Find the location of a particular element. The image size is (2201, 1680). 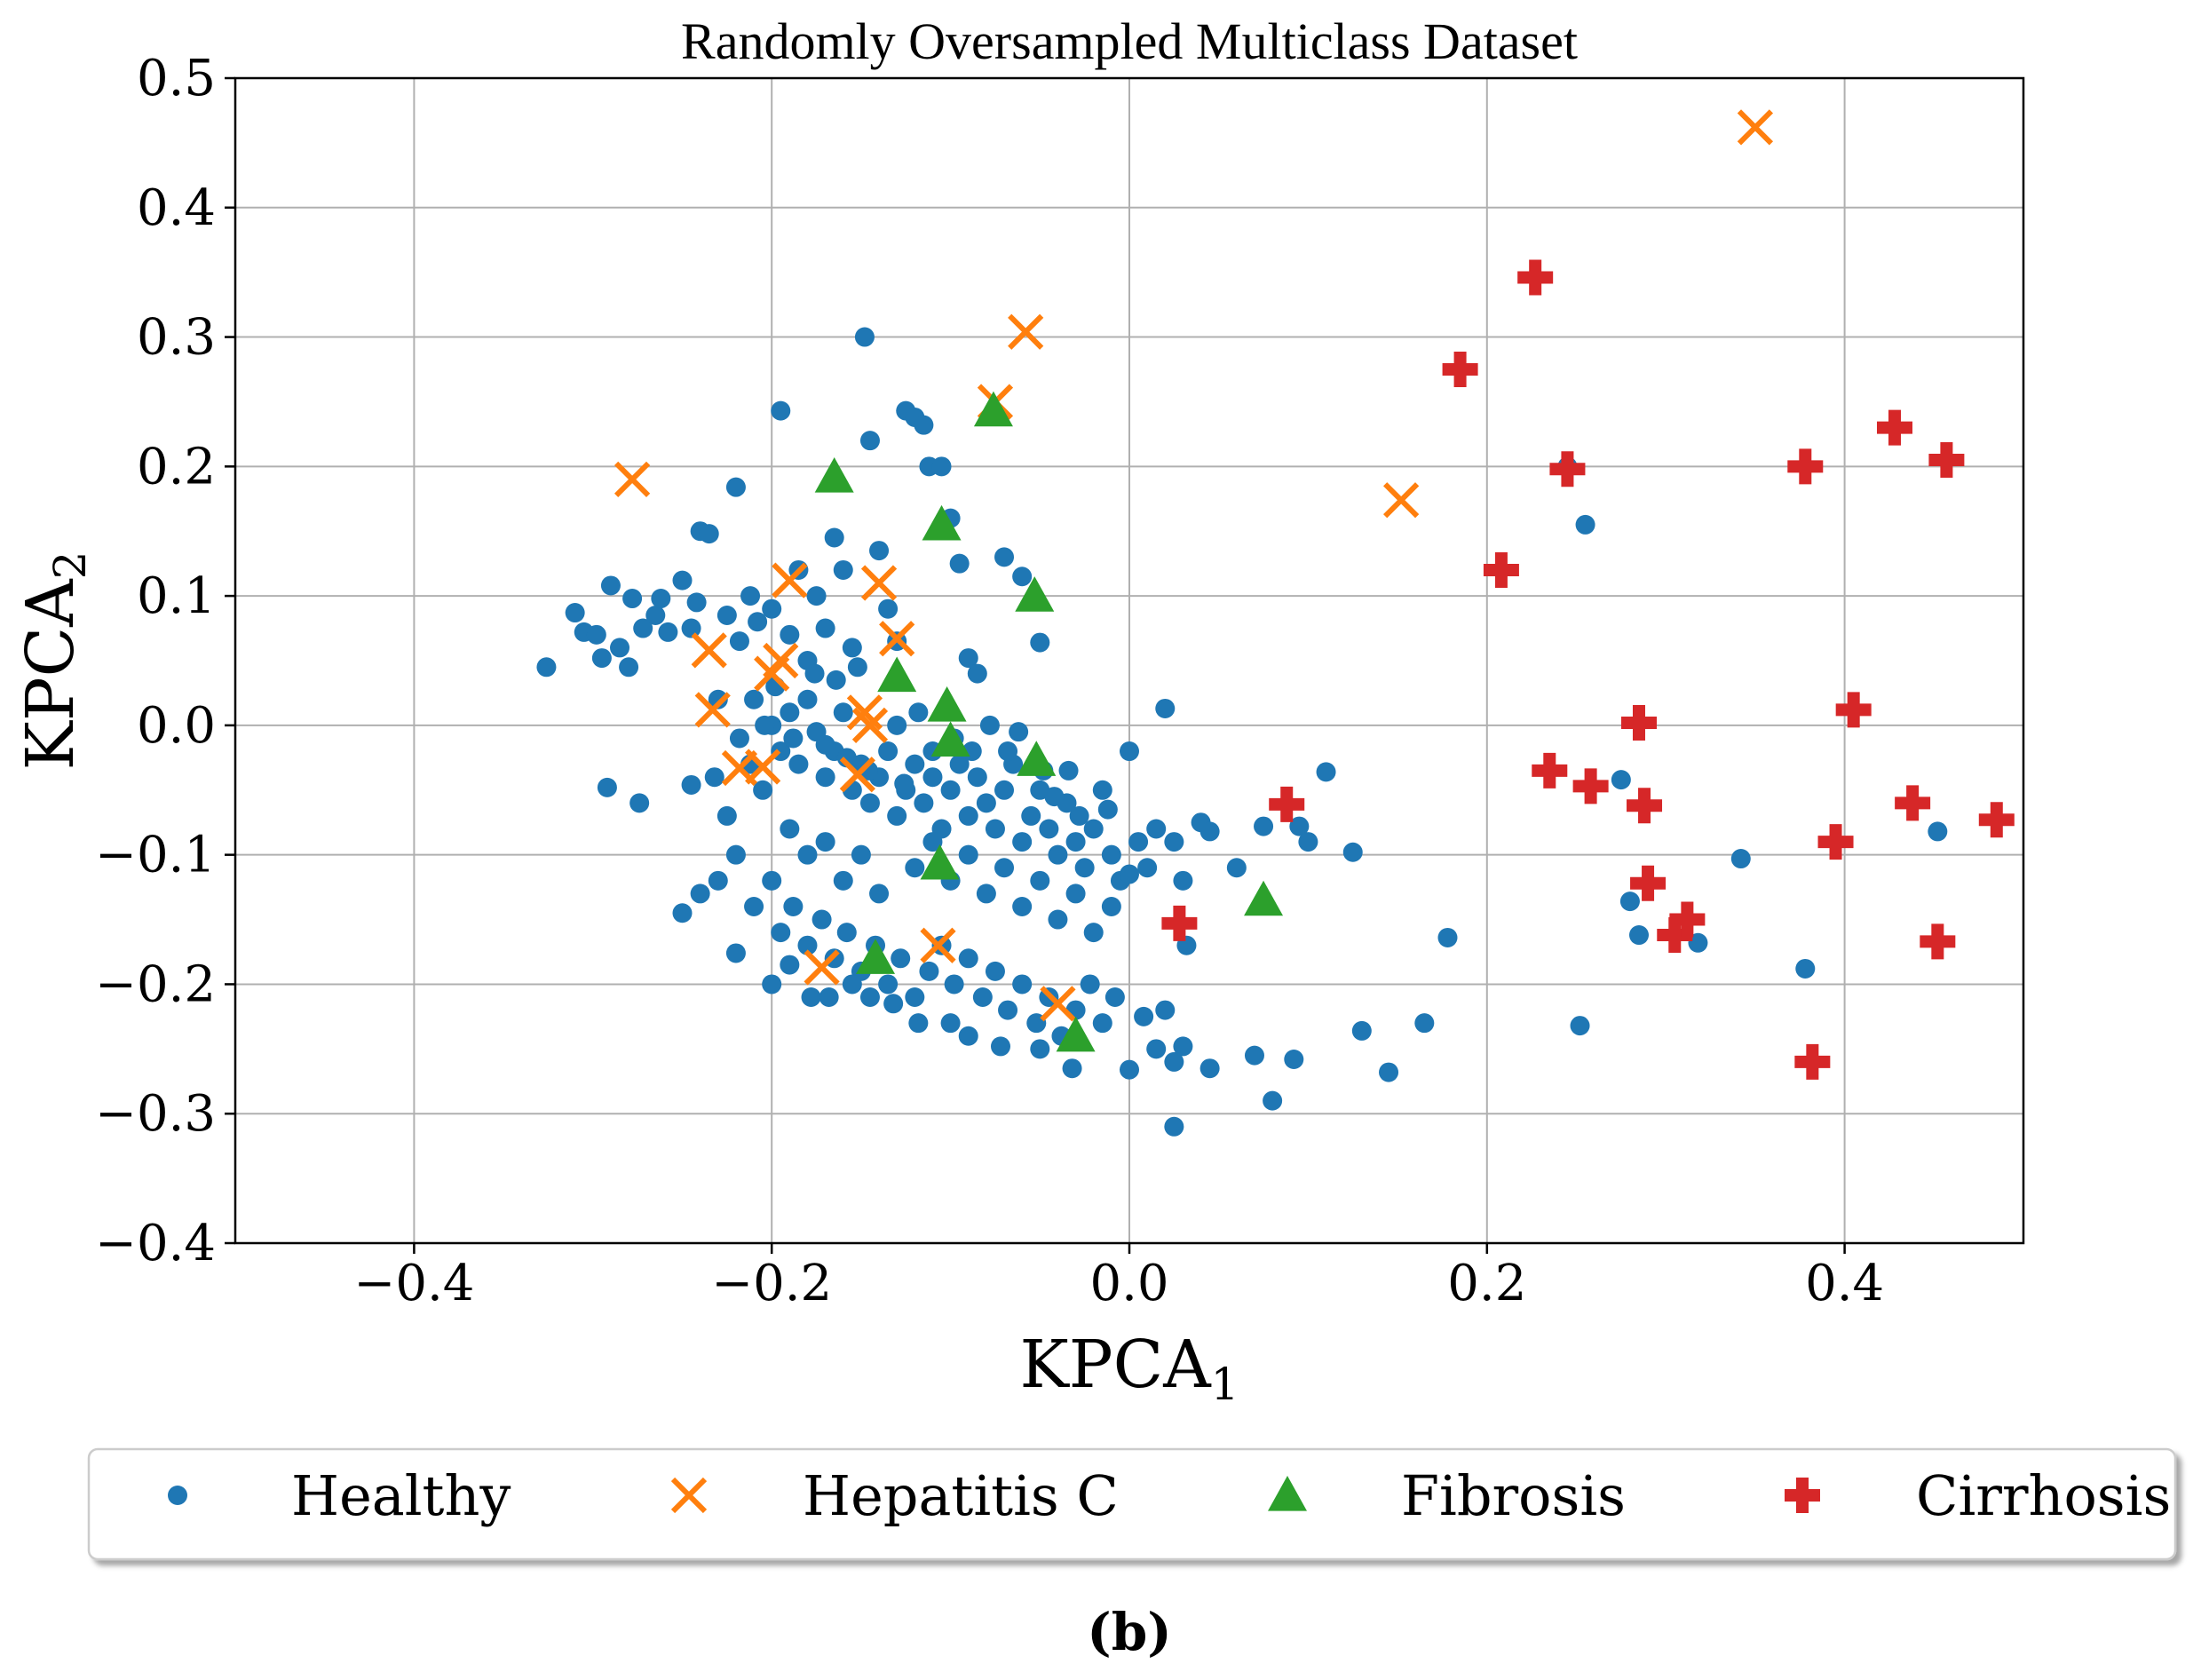

legend-label-healthy: Healthy is located at coordinates (401, 1495).